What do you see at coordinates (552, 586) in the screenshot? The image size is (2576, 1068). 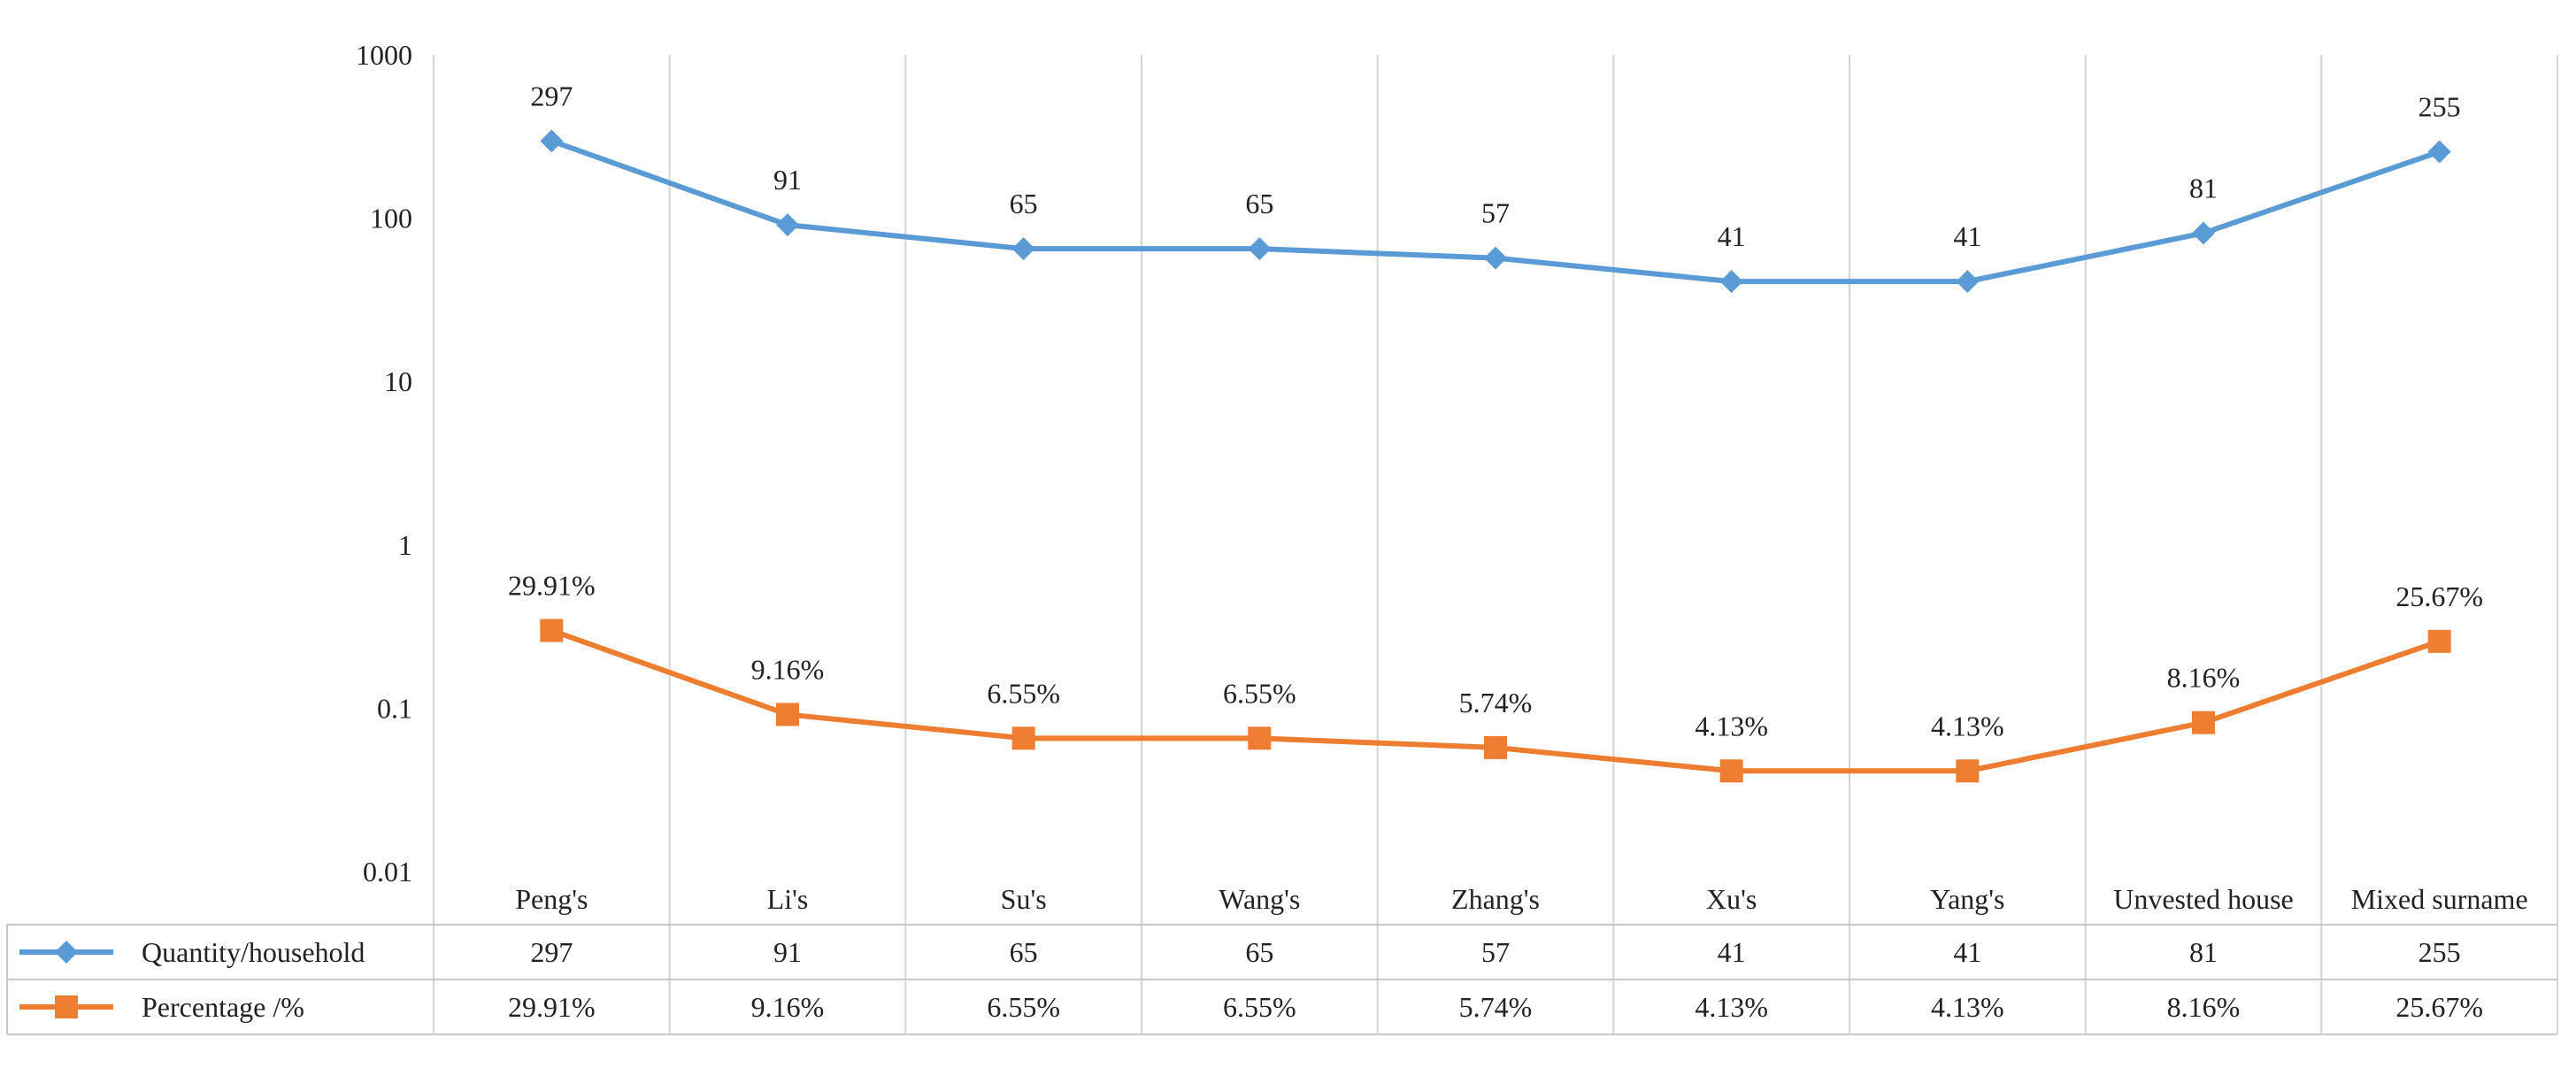 I see `data-label: 29.91%` at bounding box center [552, 586].